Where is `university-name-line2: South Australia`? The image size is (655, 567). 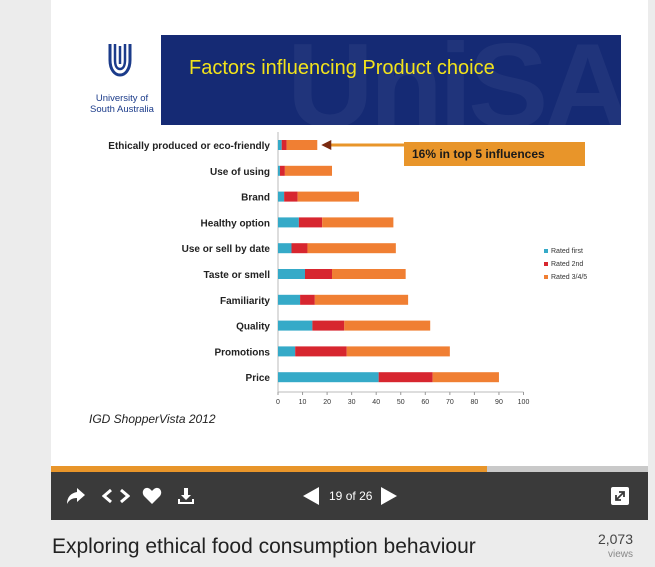
university-name-line2: South Australia is located at coordinates (122, 109).